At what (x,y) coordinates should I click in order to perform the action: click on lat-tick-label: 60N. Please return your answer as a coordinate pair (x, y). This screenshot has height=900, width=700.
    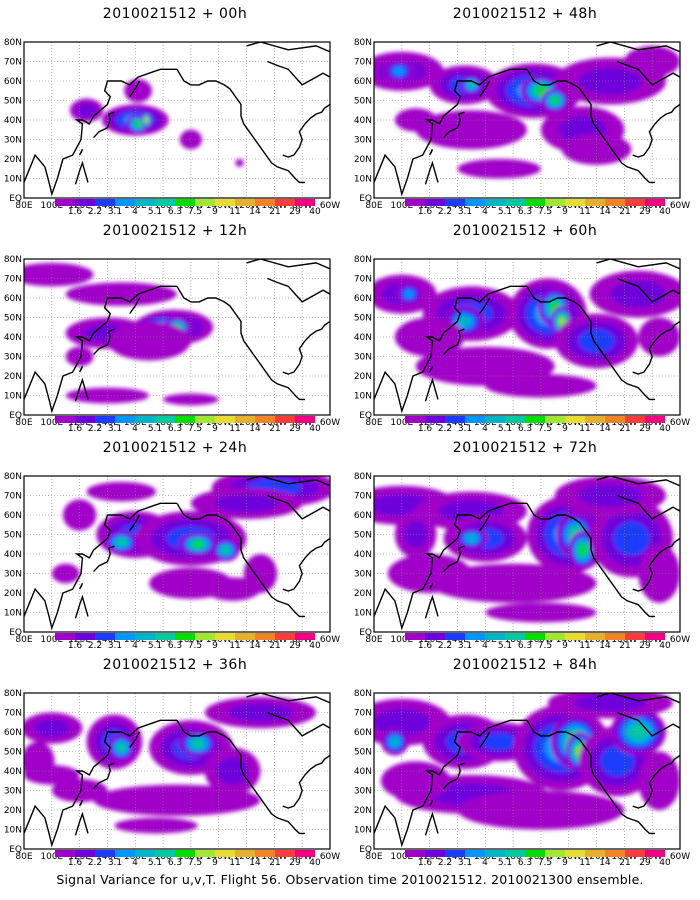
    Looking at the image, I should click on (363, 299).